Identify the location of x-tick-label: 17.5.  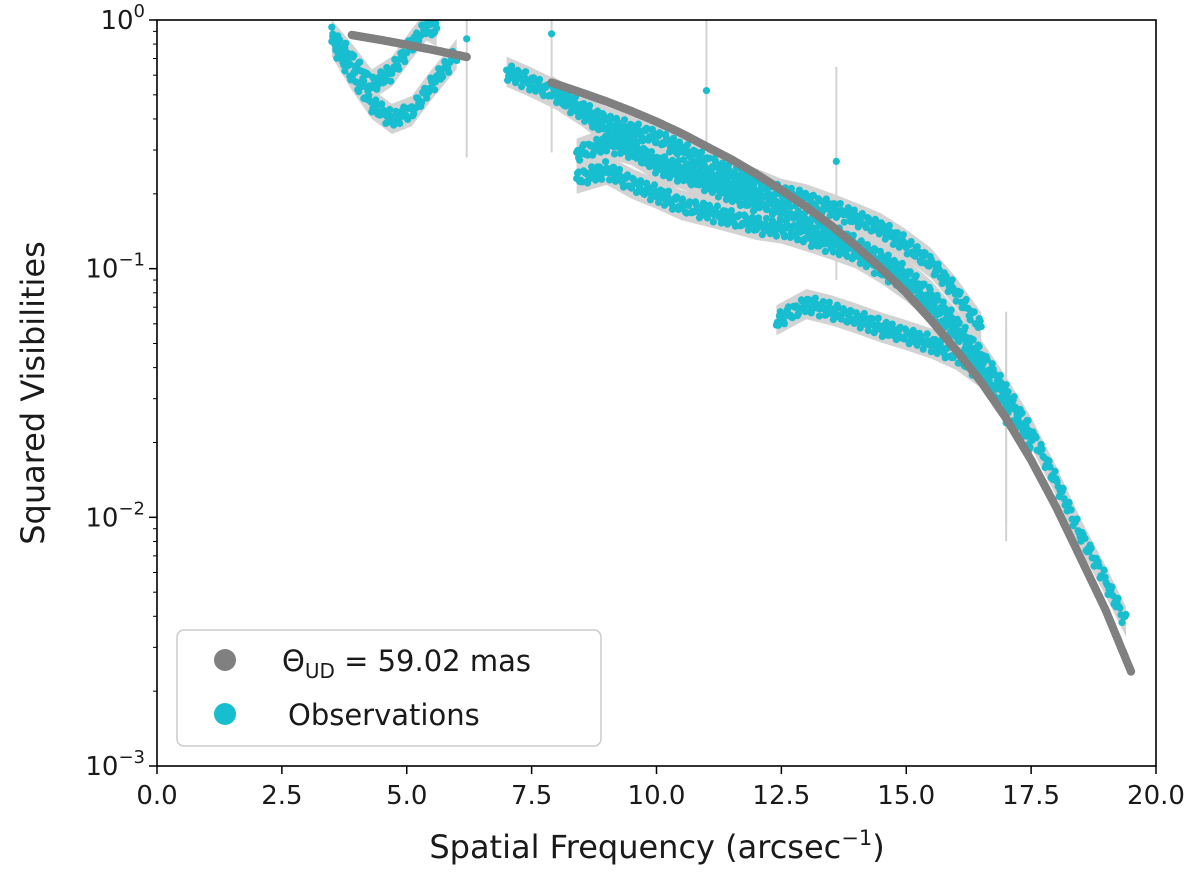
(1031, 796).